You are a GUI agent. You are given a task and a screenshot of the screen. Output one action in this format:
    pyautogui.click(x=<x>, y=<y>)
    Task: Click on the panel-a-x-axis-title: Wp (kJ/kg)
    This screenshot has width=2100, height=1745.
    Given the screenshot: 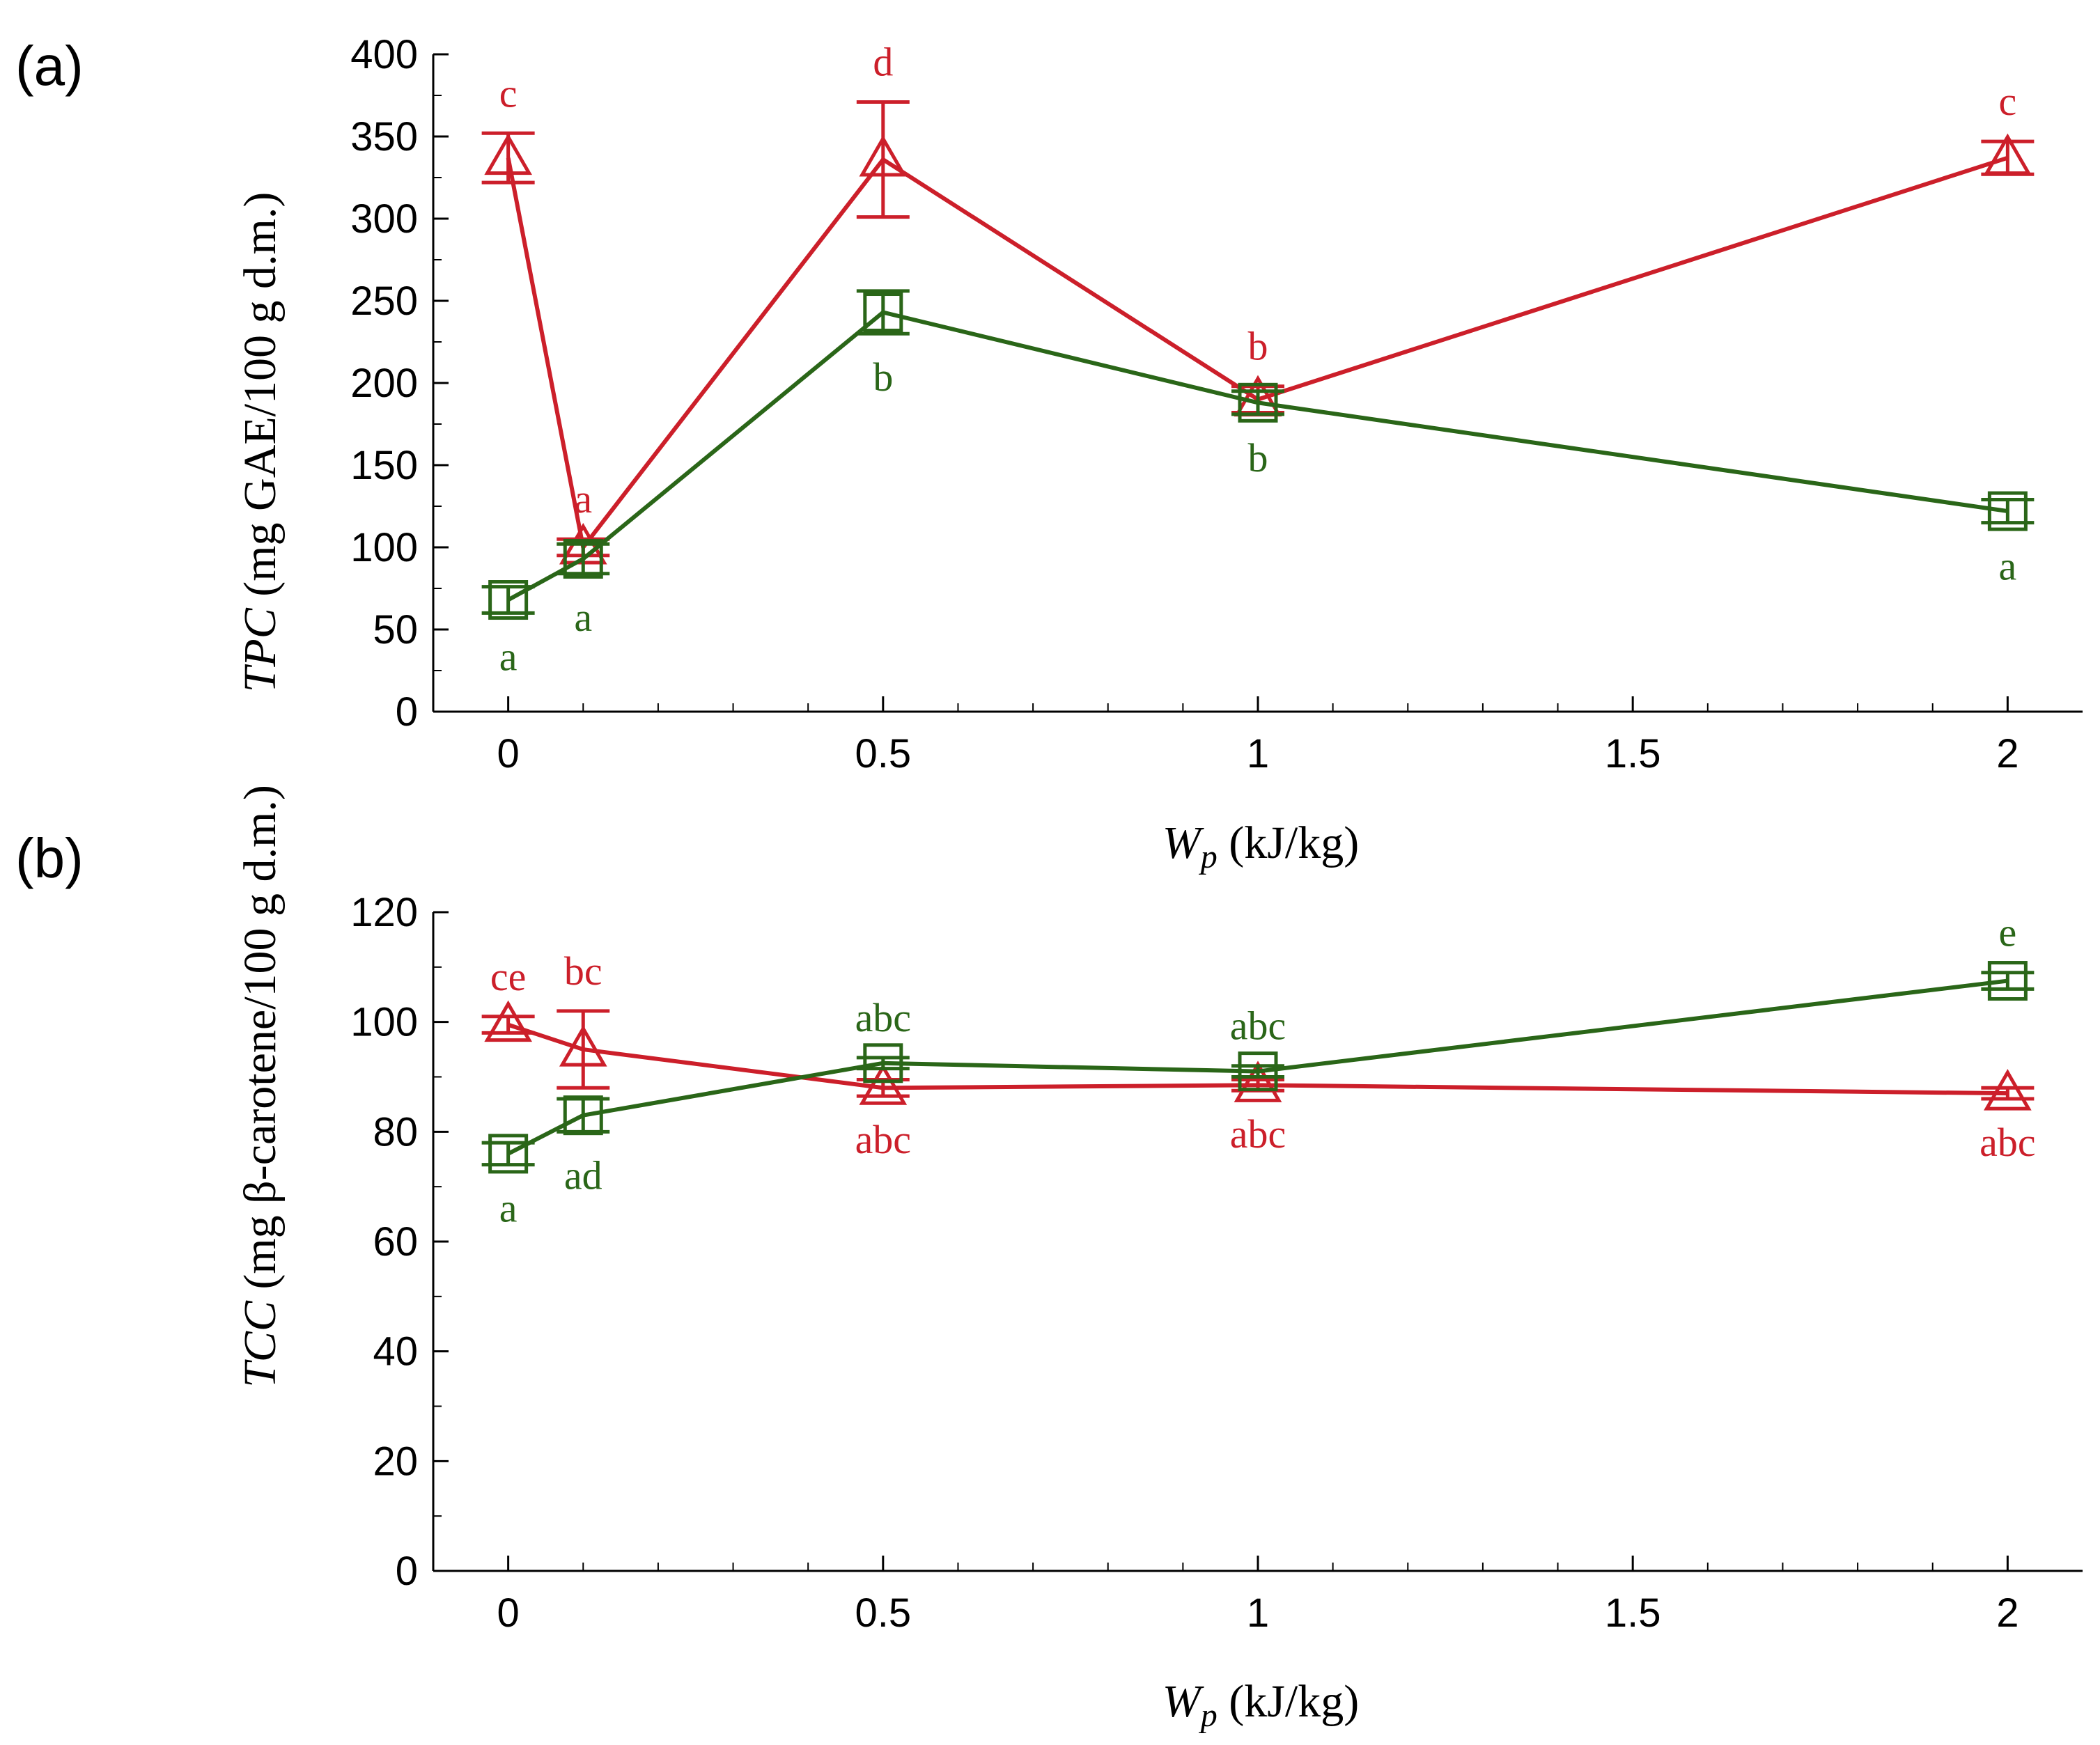 What is the action you would take?
    pyautogui.click(x=1260, y=846)
    